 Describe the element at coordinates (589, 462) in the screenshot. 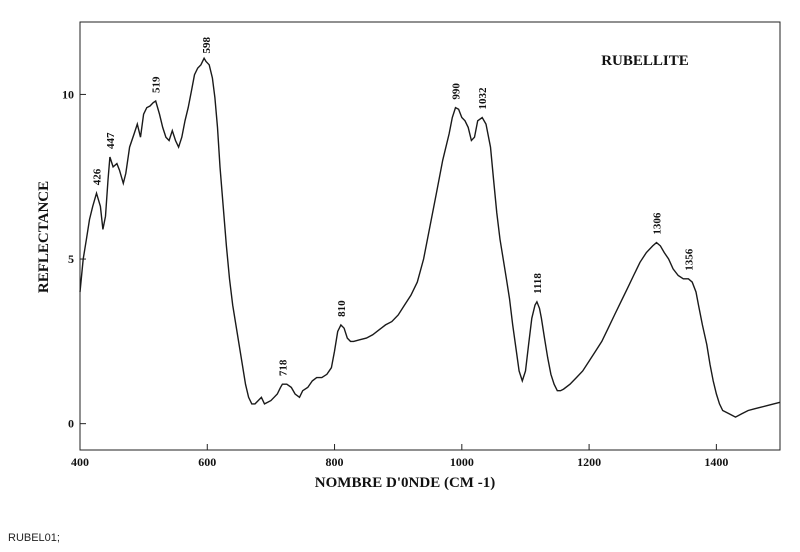

I see `x-tick-label: 1200` at that location.